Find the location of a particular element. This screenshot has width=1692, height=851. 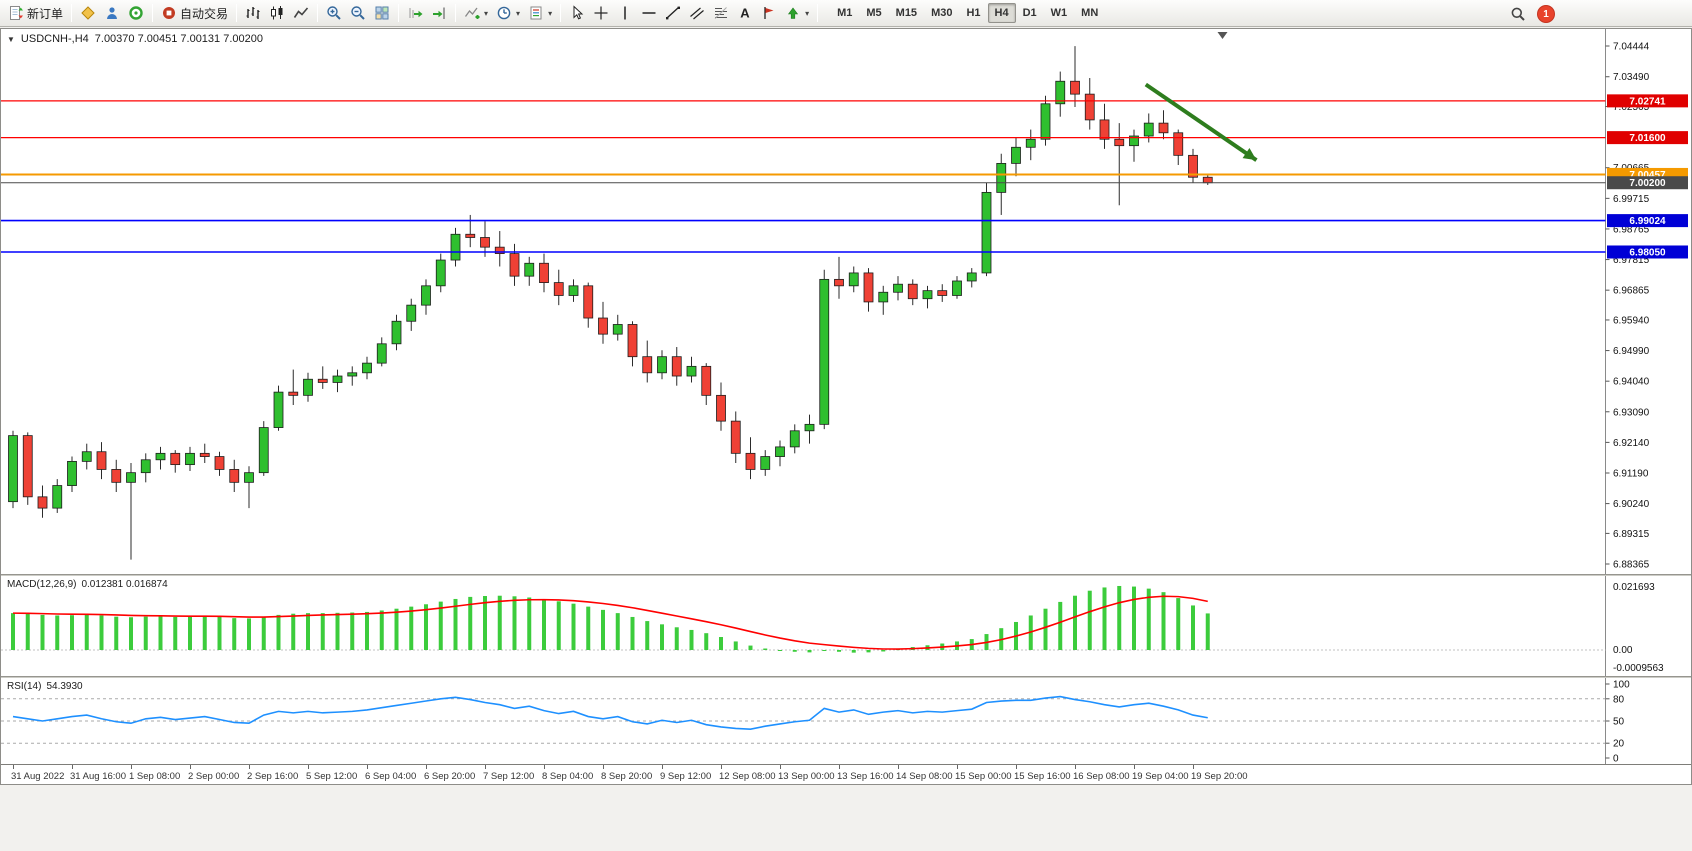

notification-badge: 1 is located at coordinates (1546, 14).